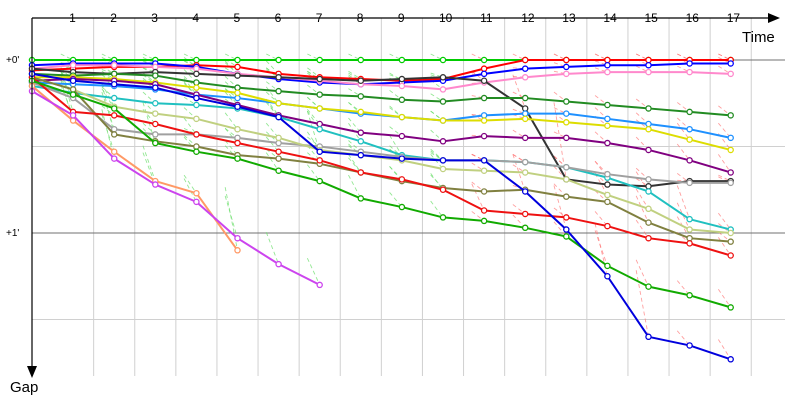 Image resolution: width=800 pixels, height=400 pixels. What do you see at coordinates (113, 18) in the screenshot?
I see `x-tick-label: 2` at bounding box center [113, 18].